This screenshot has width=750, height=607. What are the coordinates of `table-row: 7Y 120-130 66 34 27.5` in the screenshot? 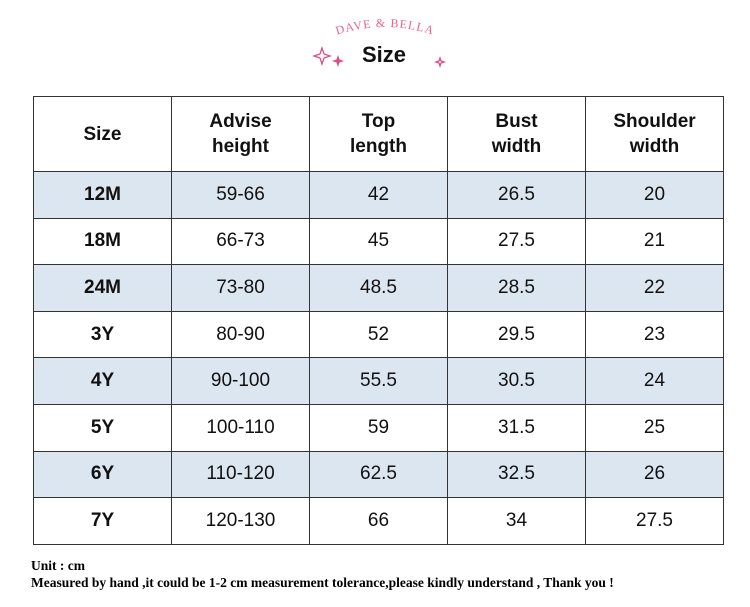 It's located at (378, 521).